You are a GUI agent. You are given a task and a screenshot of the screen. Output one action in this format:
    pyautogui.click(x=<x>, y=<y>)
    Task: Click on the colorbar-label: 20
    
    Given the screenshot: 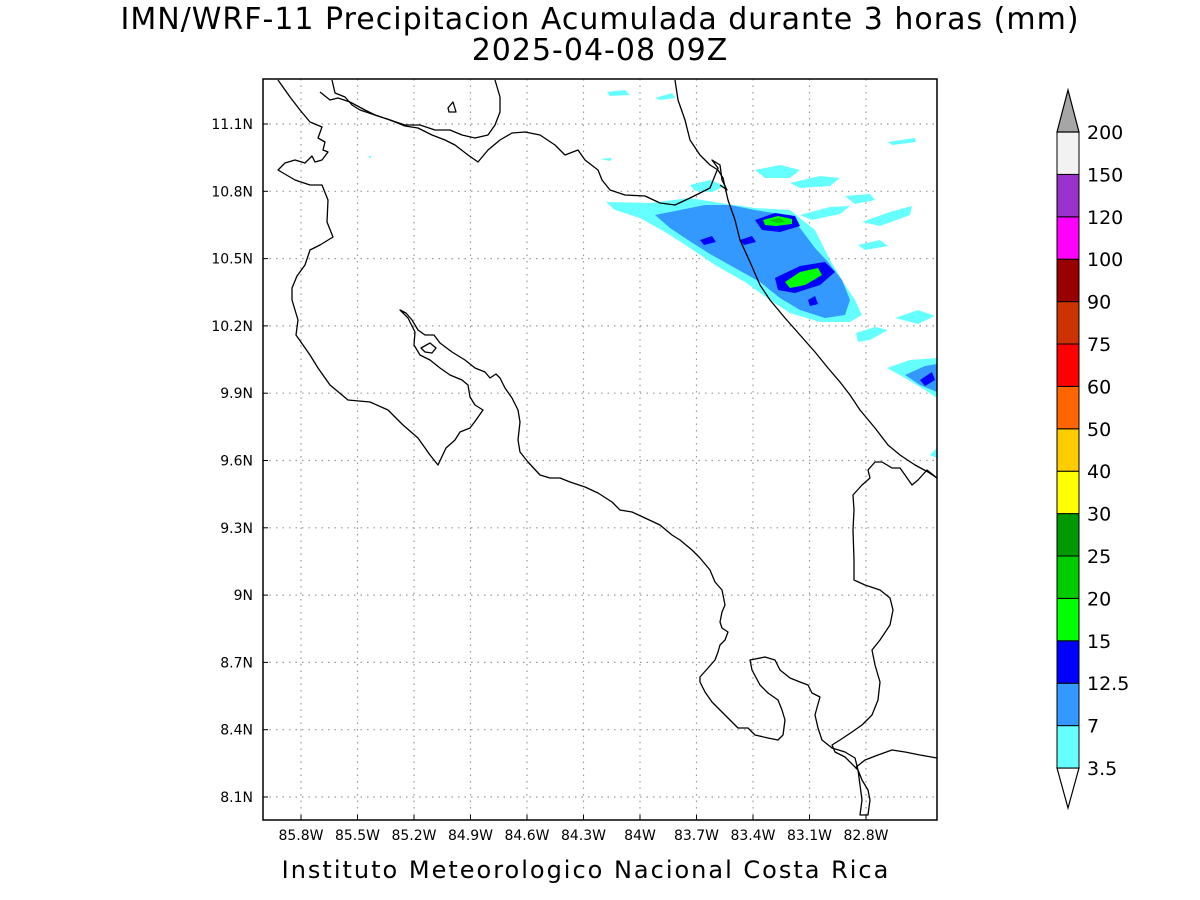 What is the action you would take?
    pyautogui.click(x=1099, y=599)
    